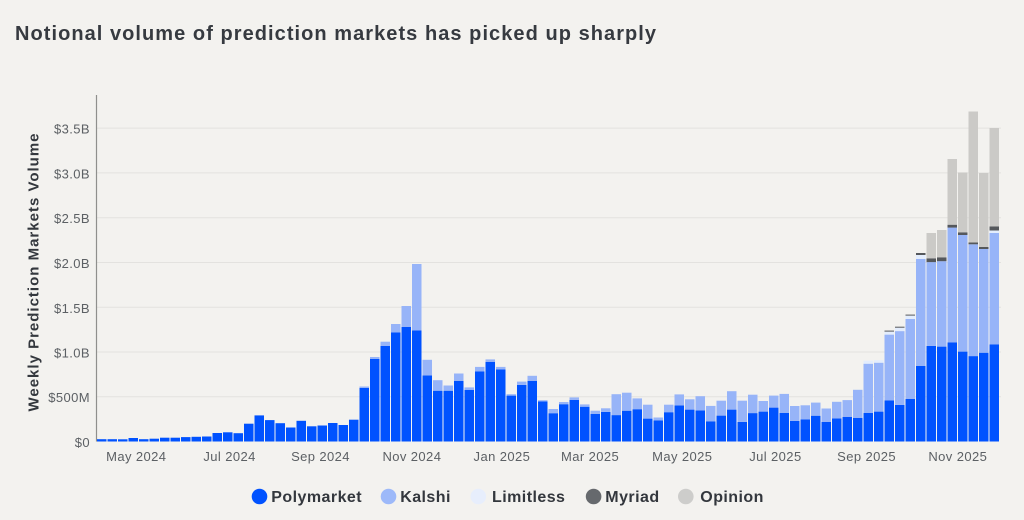 This screenshot has width=1024, height=520. What do you see at coordinates (775, 456) in the screenshot?
I see `svg-text: Jul 2025` at bounding box center [775, 456].